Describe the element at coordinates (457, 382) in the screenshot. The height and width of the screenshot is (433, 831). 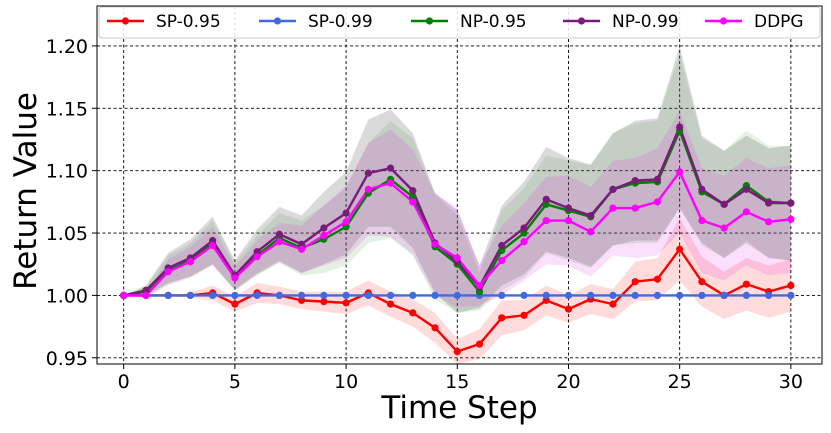
I see `x-tick-label: 15` at that location.